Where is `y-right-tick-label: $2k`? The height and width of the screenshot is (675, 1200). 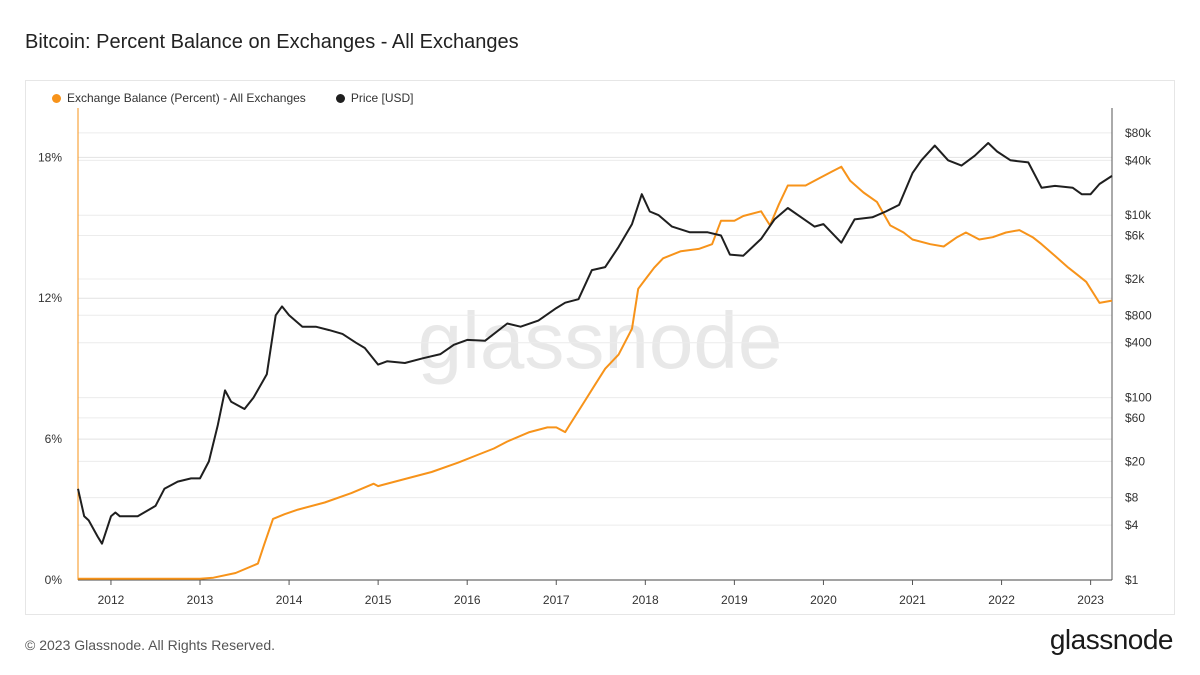 y-right-tick-label: $2k is located at coordinates (1135, 279).